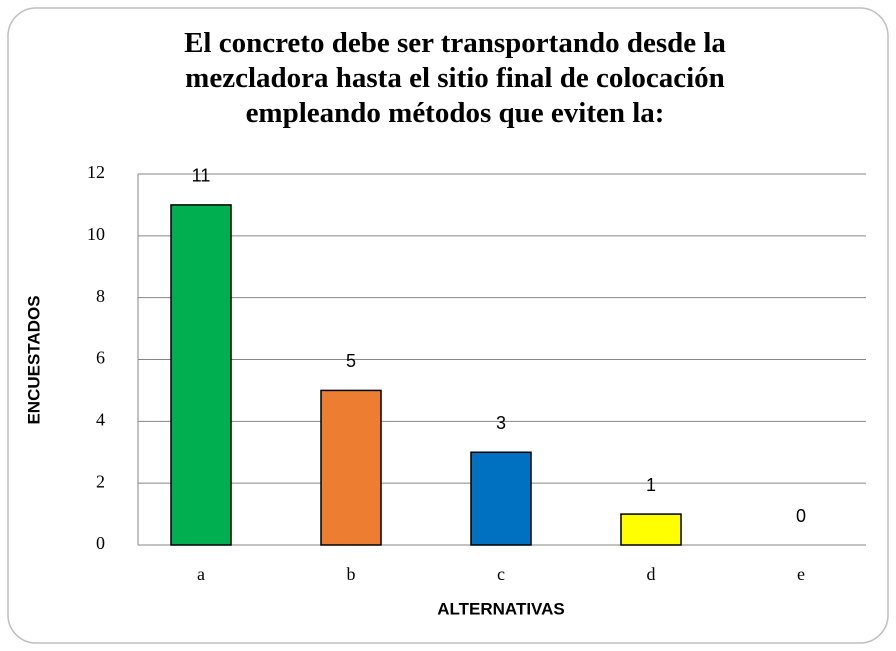  I want to click on y-tick-label: 10, so click(96, 234).